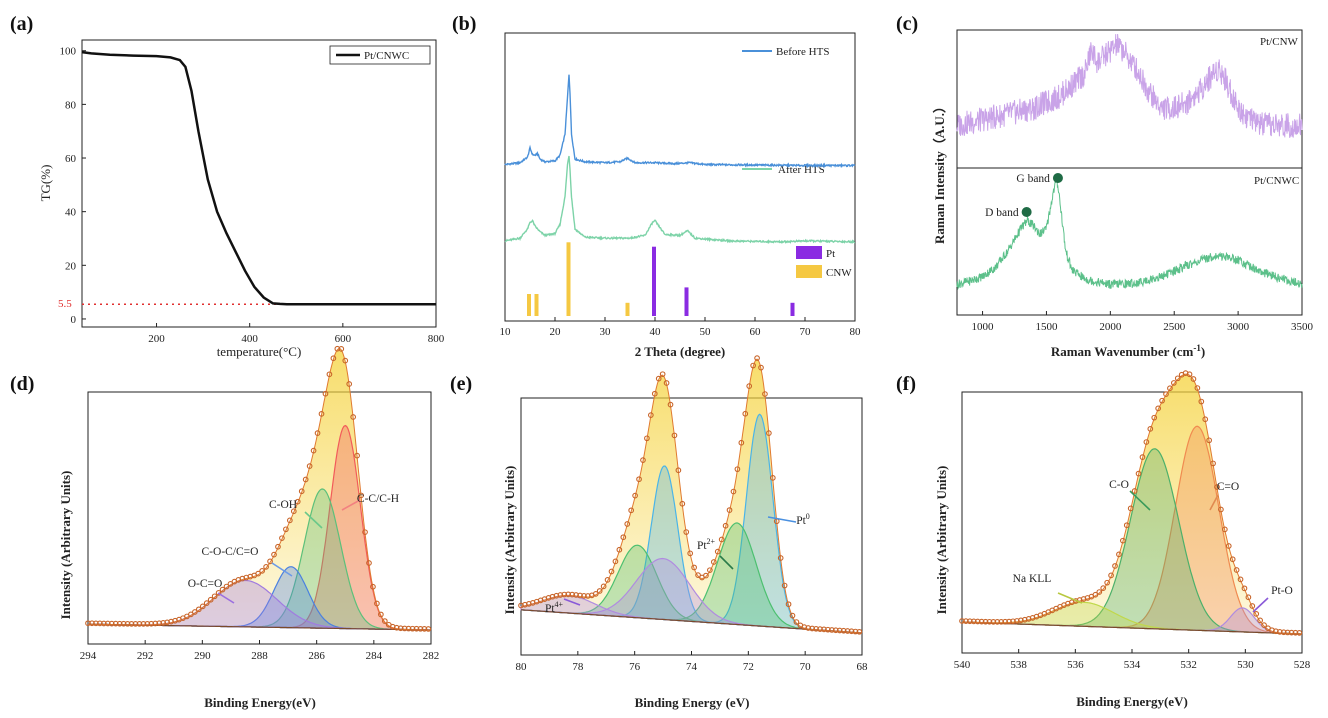 The image size is (1328, 718). I want to click on panel-b-pt-bar, so click(654, 281).